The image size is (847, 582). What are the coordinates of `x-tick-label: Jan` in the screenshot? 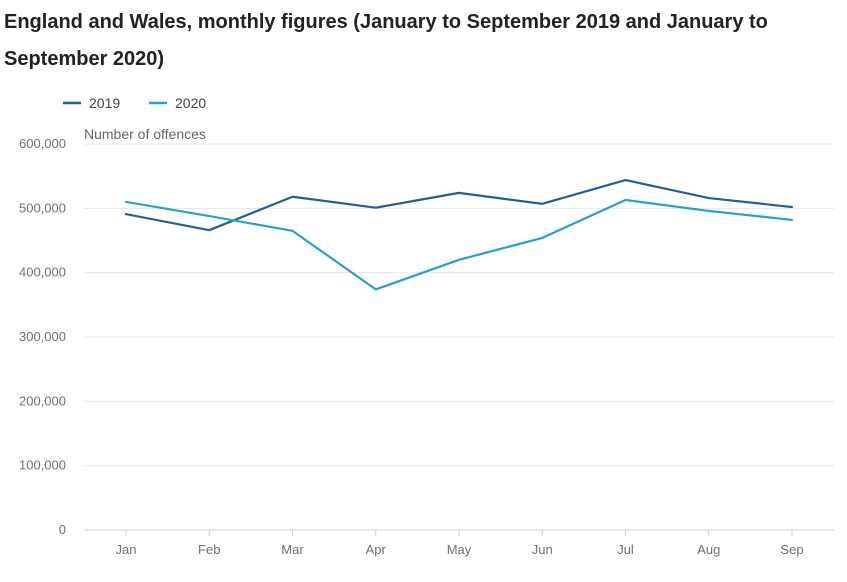 It's located at (126, 549).